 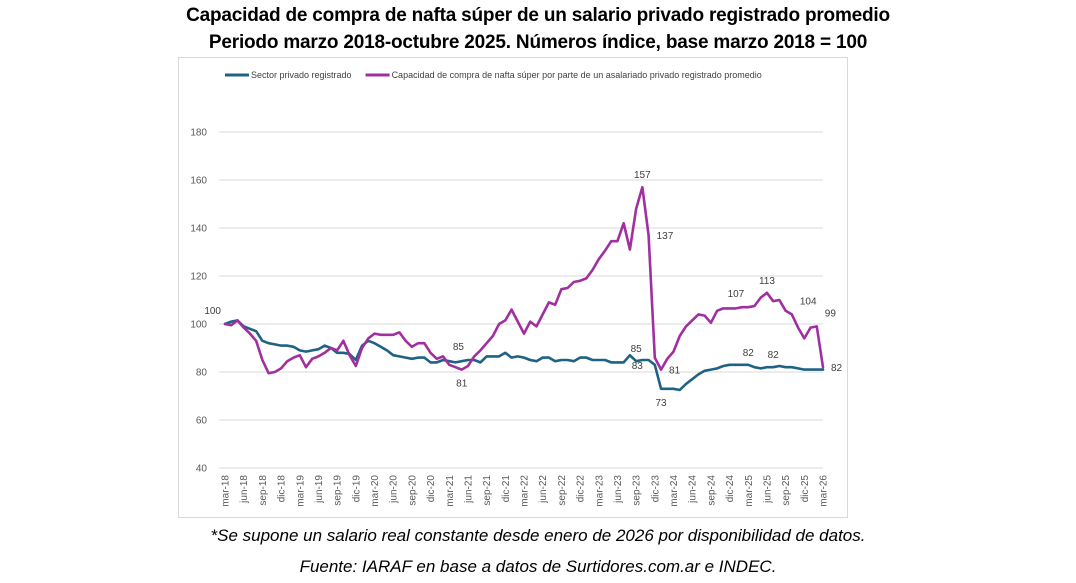 I want to click on x-tick-label: mar-20, so click(x=375, y=491).